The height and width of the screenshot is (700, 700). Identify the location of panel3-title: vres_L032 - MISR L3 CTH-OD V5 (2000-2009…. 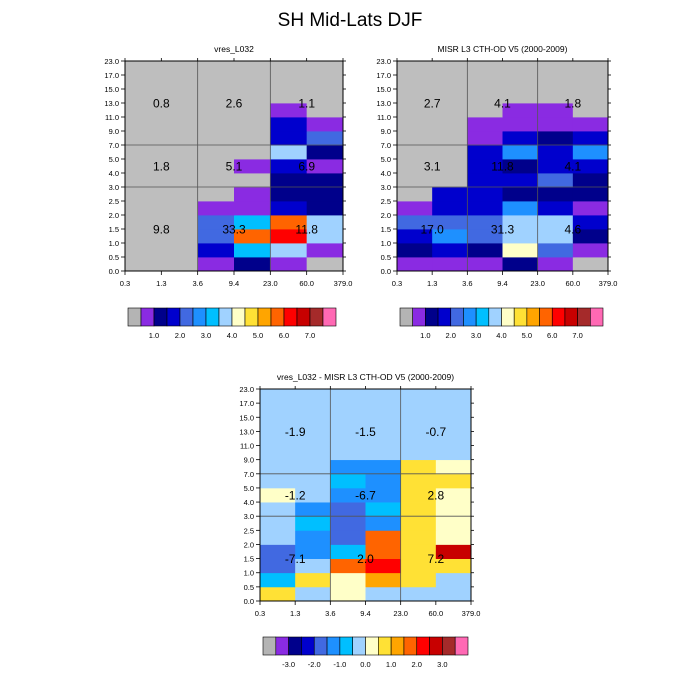
(365, 377).